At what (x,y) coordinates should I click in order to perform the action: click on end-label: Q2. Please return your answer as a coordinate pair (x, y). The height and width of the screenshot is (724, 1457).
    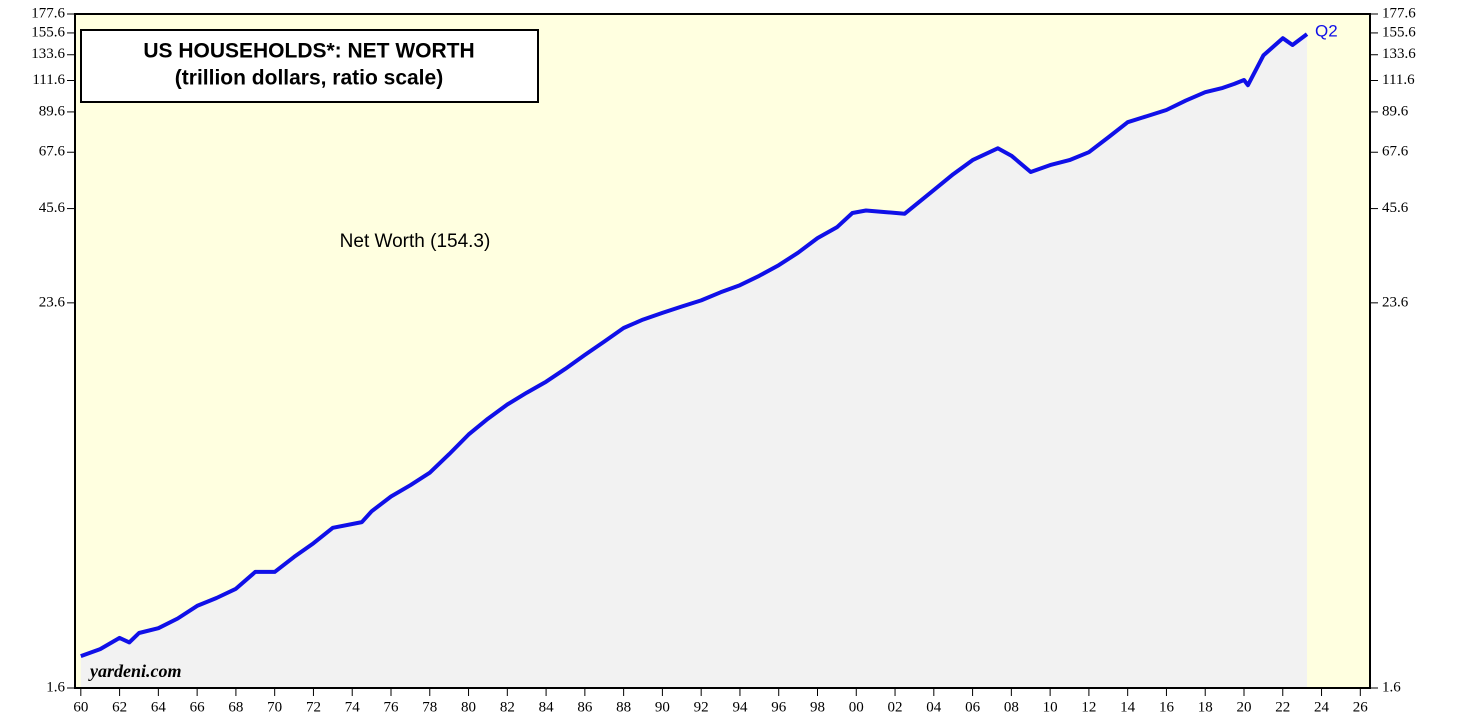
    Looking at the image, I should click on (1326, 31).